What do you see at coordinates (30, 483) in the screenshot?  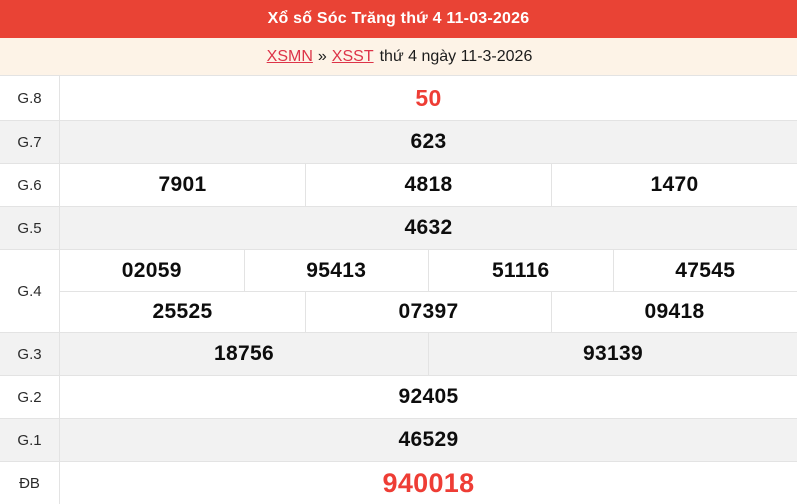 I see `prize-label: ĐB` at bounding box center [30, 483].